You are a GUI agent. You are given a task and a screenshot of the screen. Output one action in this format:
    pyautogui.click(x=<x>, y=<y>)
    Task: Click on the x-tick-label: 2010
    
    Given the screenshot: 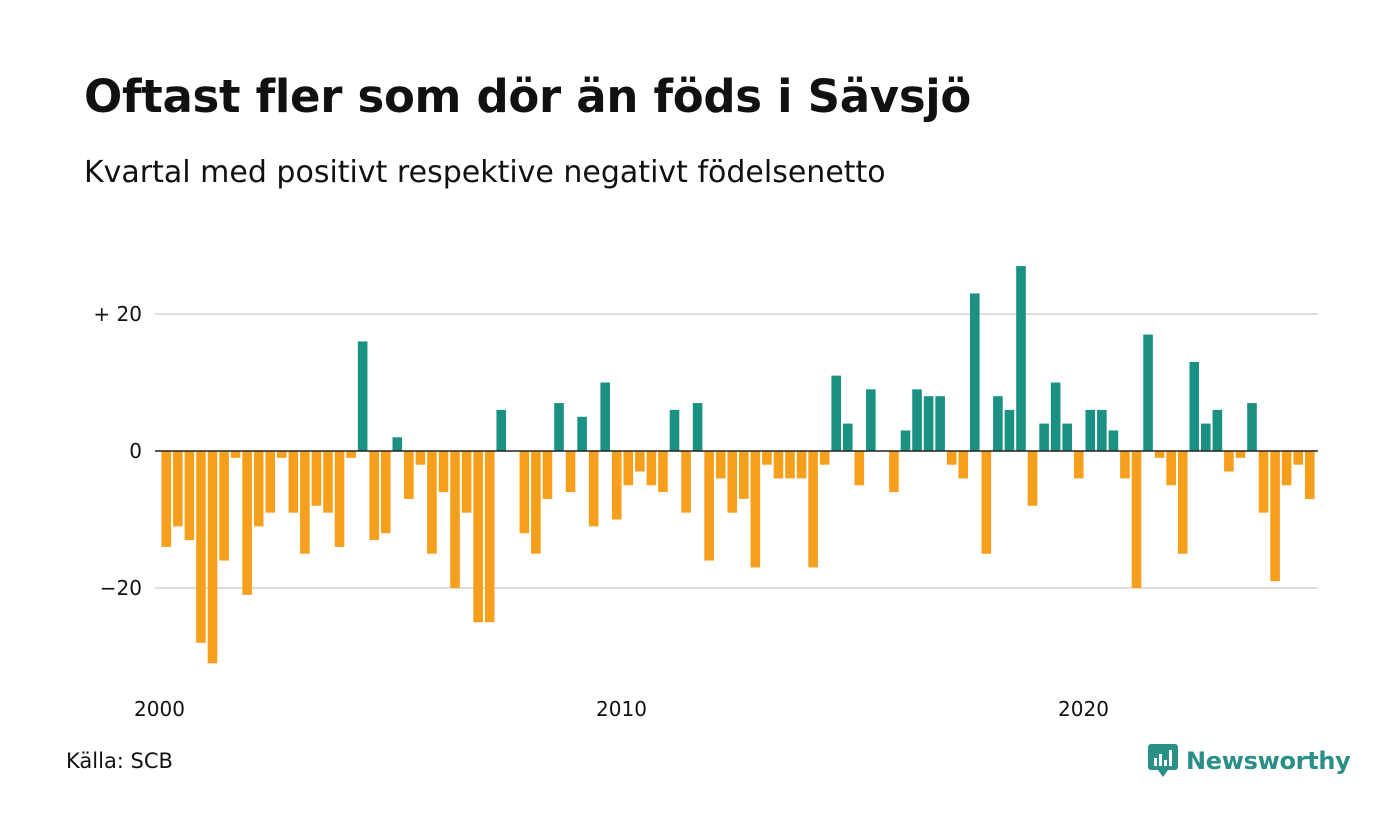 What is the action you would take?
    pyautogui.click(x=621, y=709)
    